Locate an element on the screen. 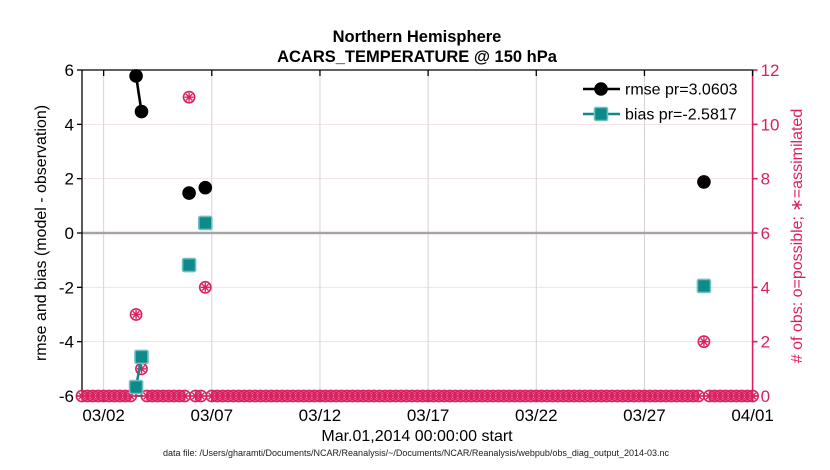  x-tick-label: 03/12 is located at coordinates (320, 415).